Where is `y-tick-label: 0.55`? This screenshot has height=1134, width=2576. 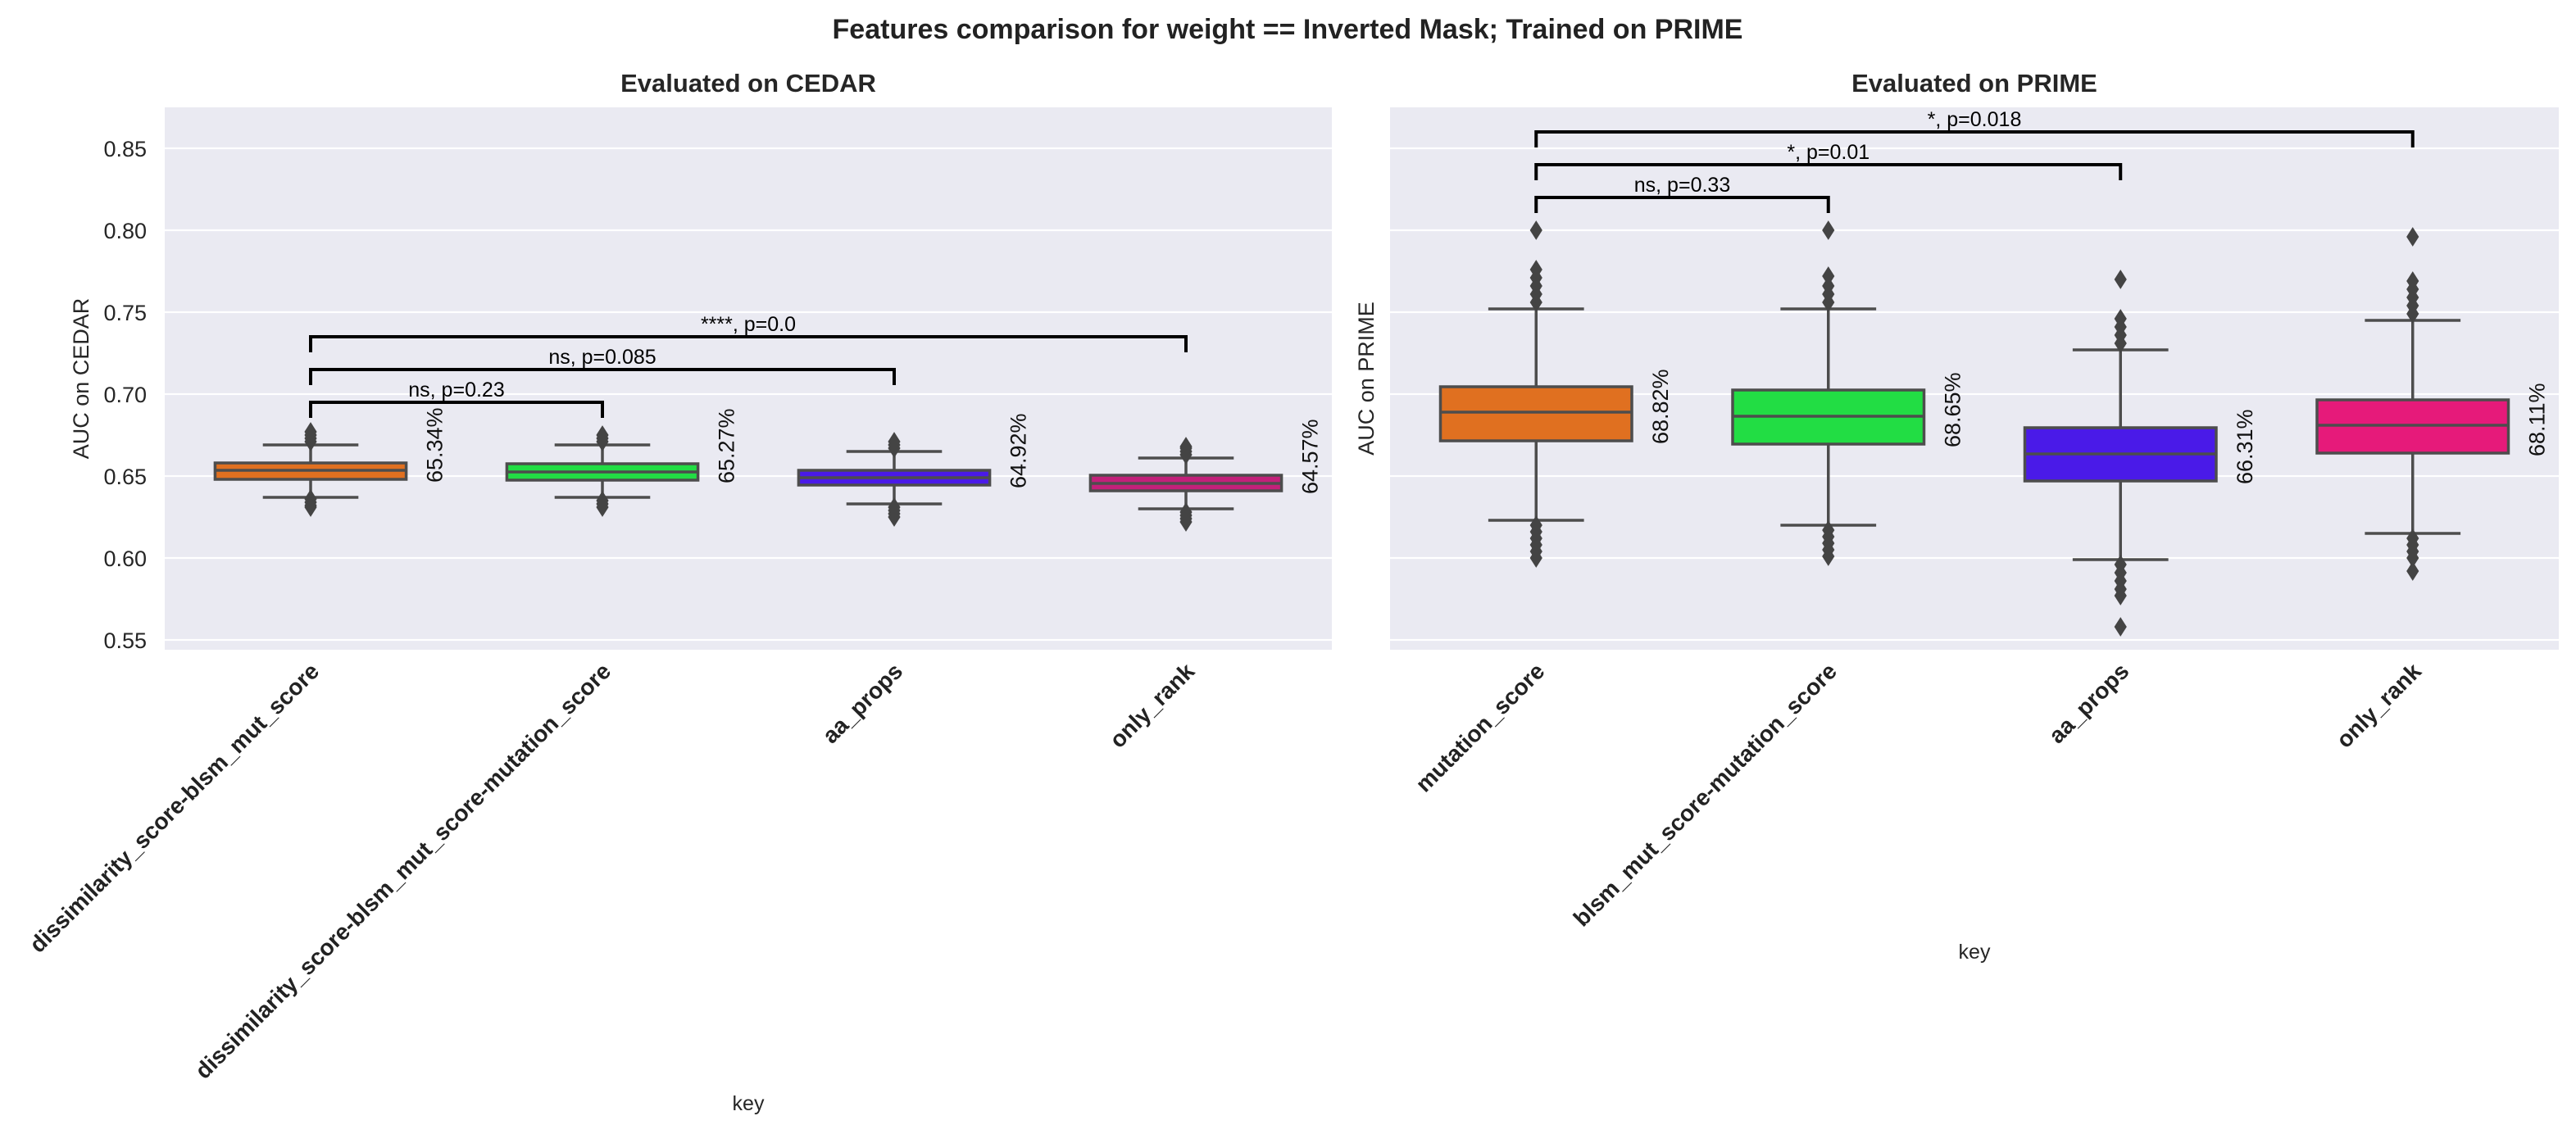
y-tick-label: 0.55 is located at coordinates (125, 640).